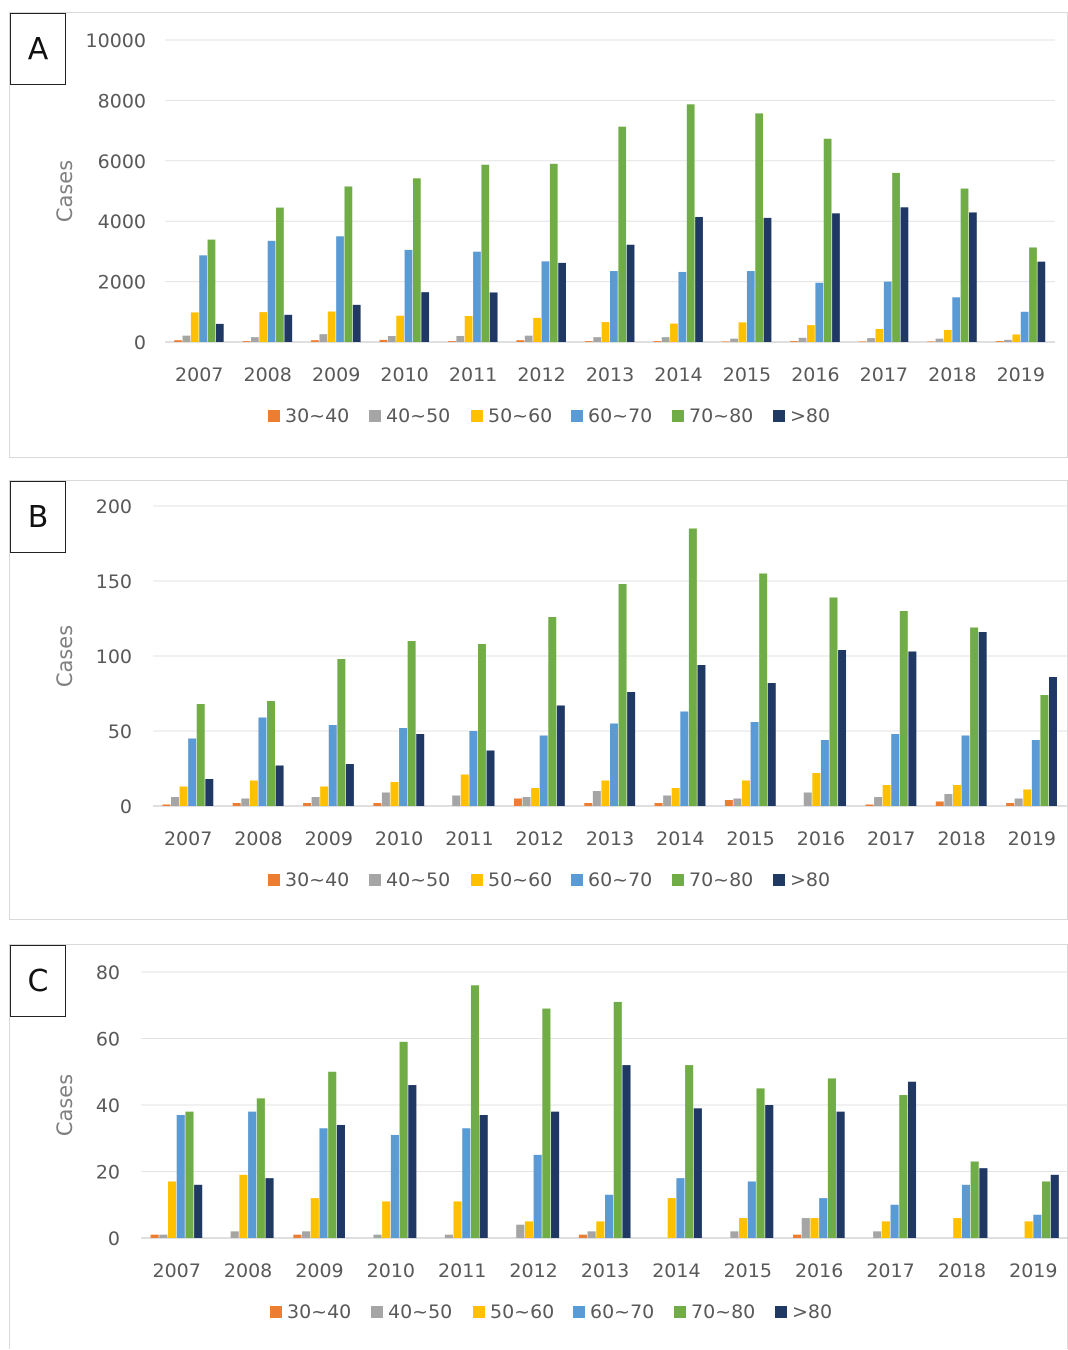 The width and height of the screenshot is (1068, 1350). I want to click on y-axis-title: Cases, so click(65, 1105).